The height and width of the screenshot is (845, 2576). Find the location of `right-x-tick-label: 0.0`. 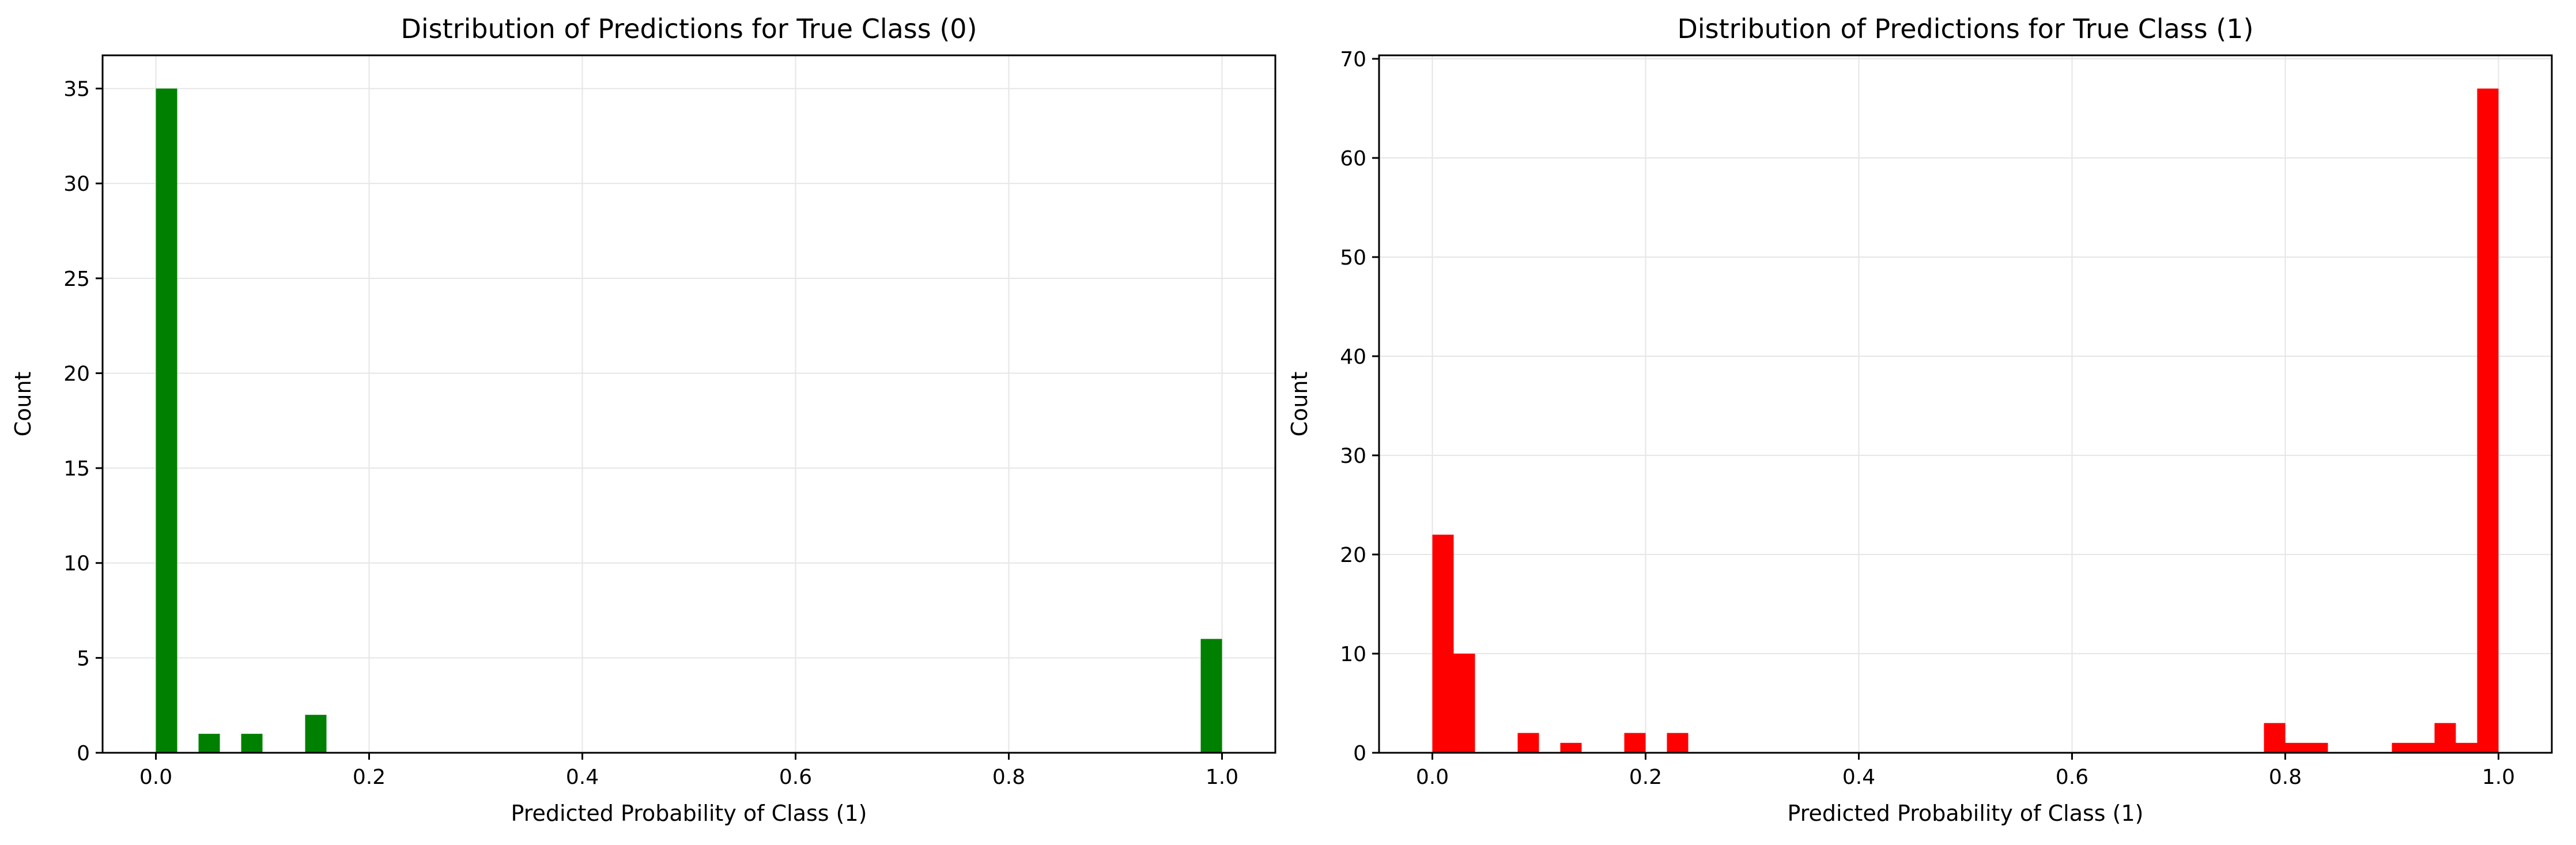

right-x-tick-label: 0.0 is located at coordinates (1432, 777).